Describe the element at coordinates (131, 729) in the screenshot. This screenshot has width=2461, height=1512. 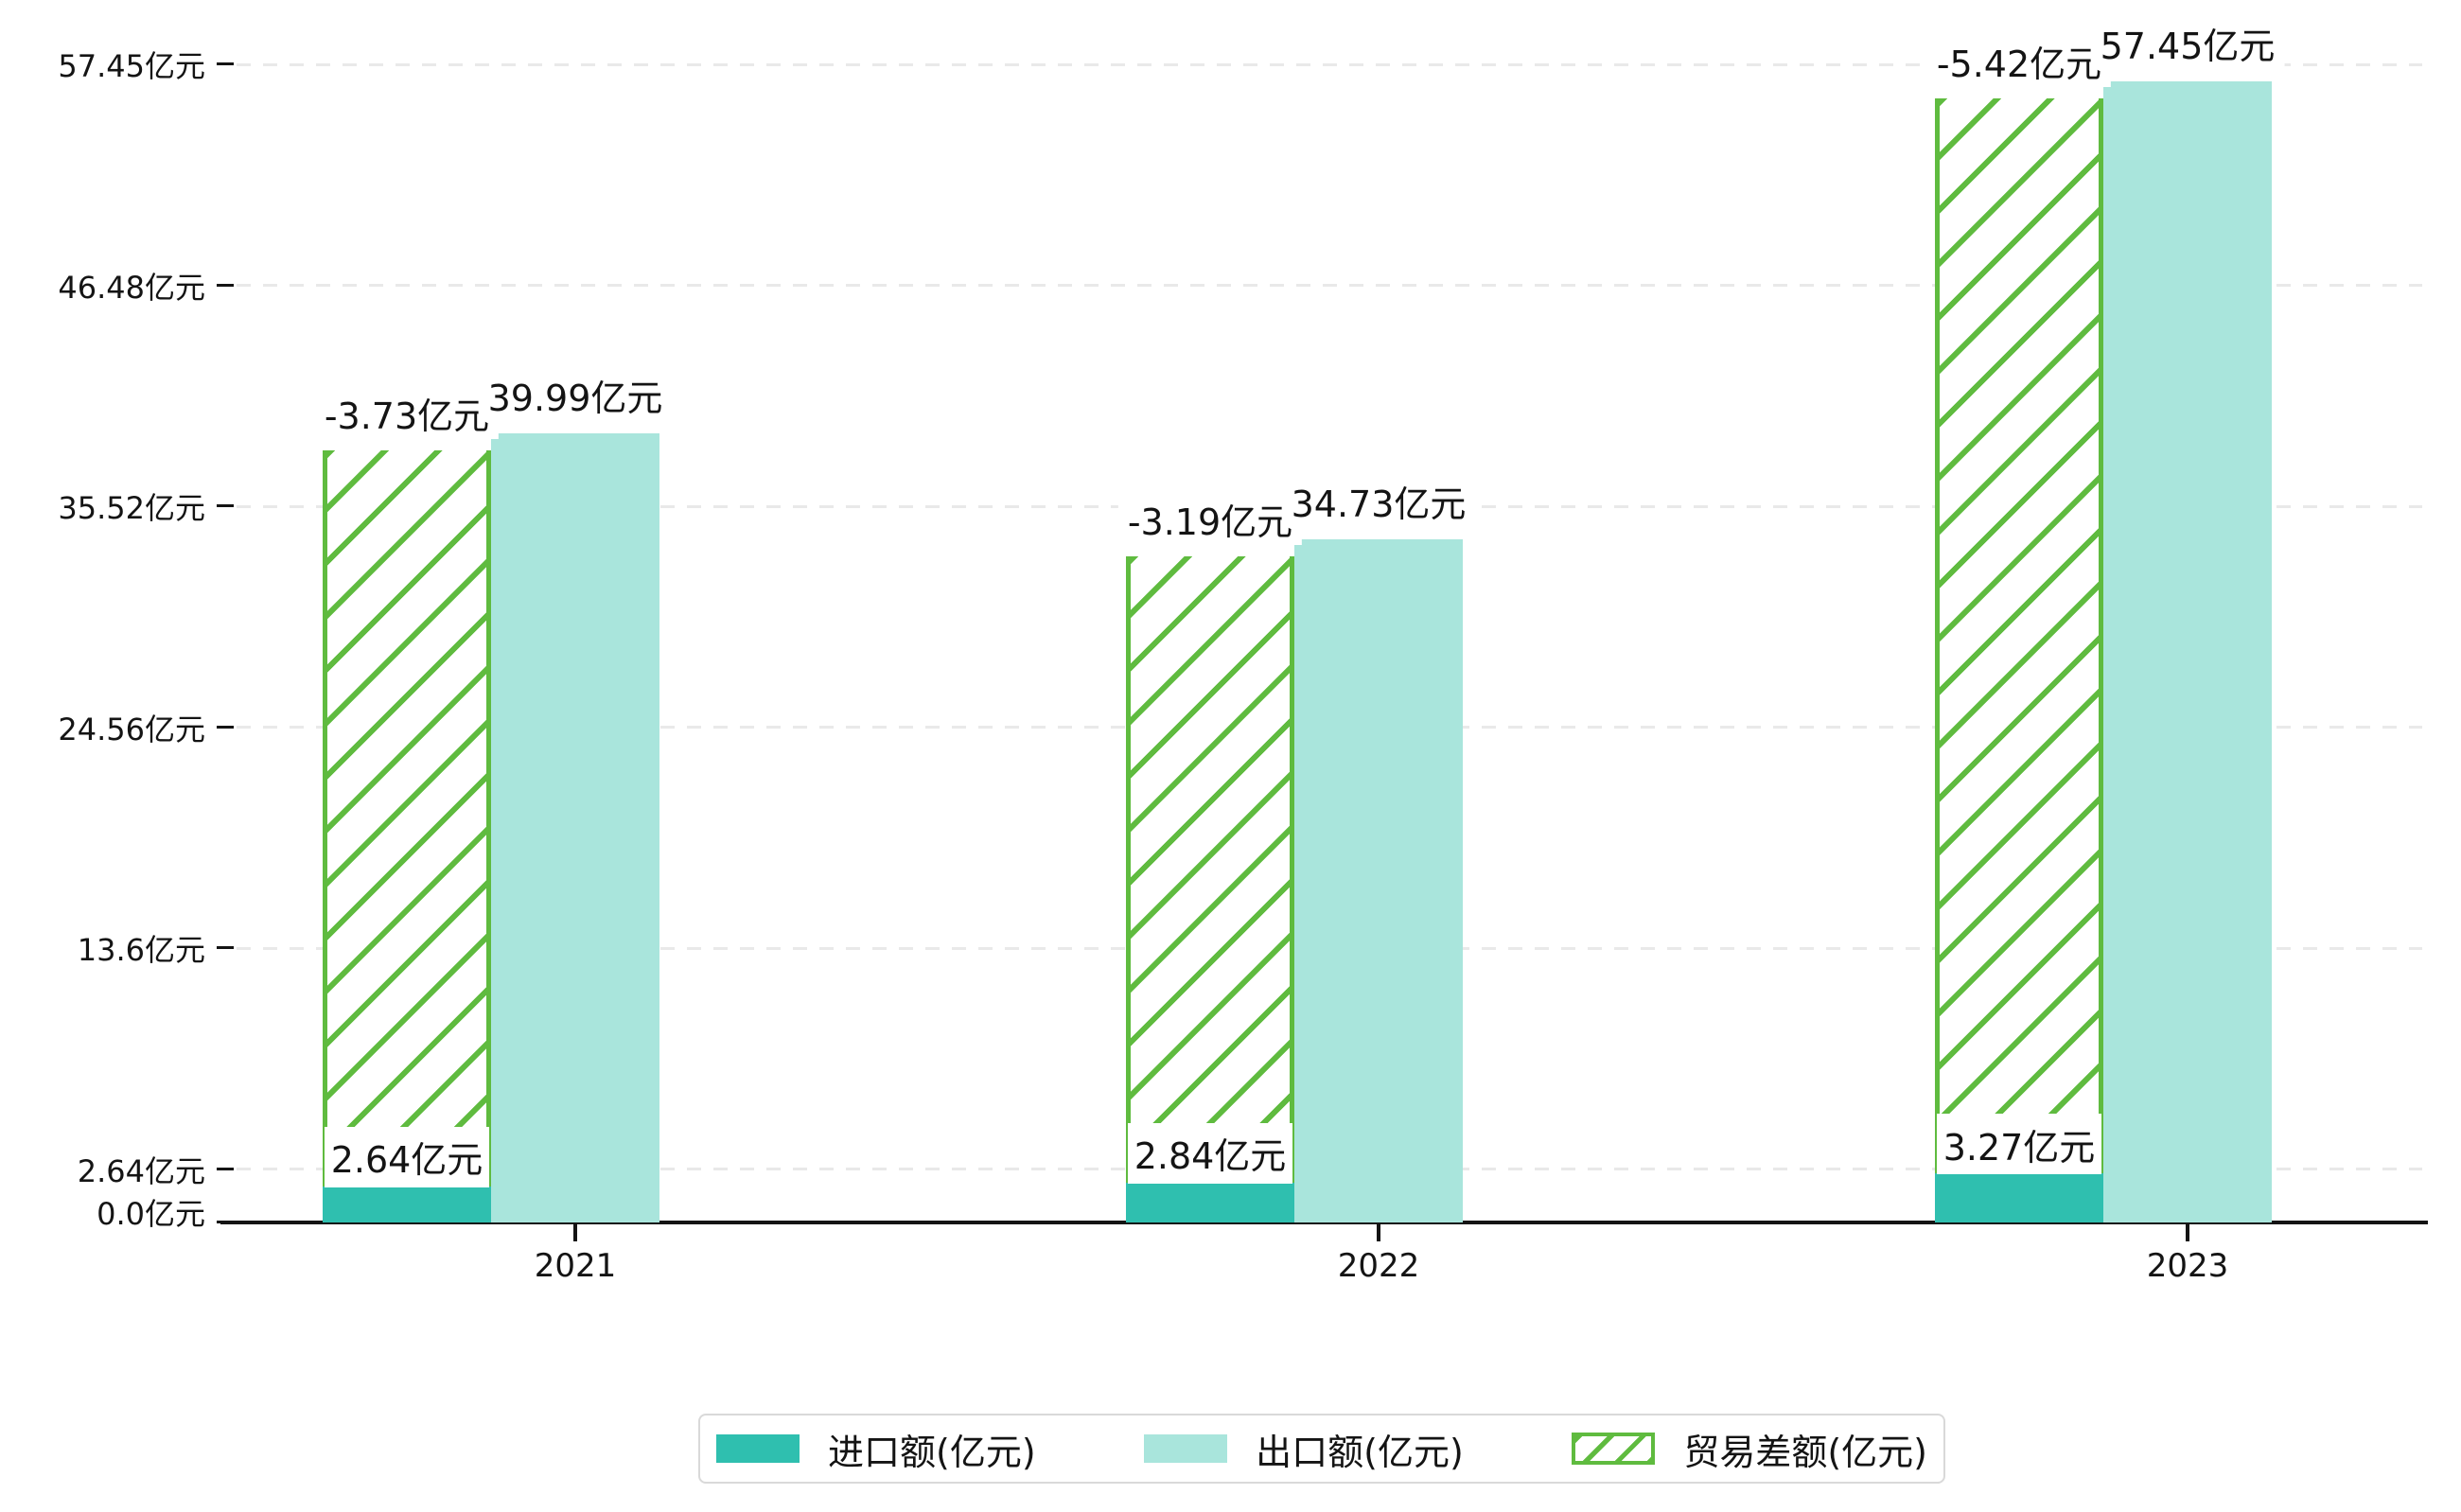
I see `y-axis-tick-label: 24.56亿元` at that location.